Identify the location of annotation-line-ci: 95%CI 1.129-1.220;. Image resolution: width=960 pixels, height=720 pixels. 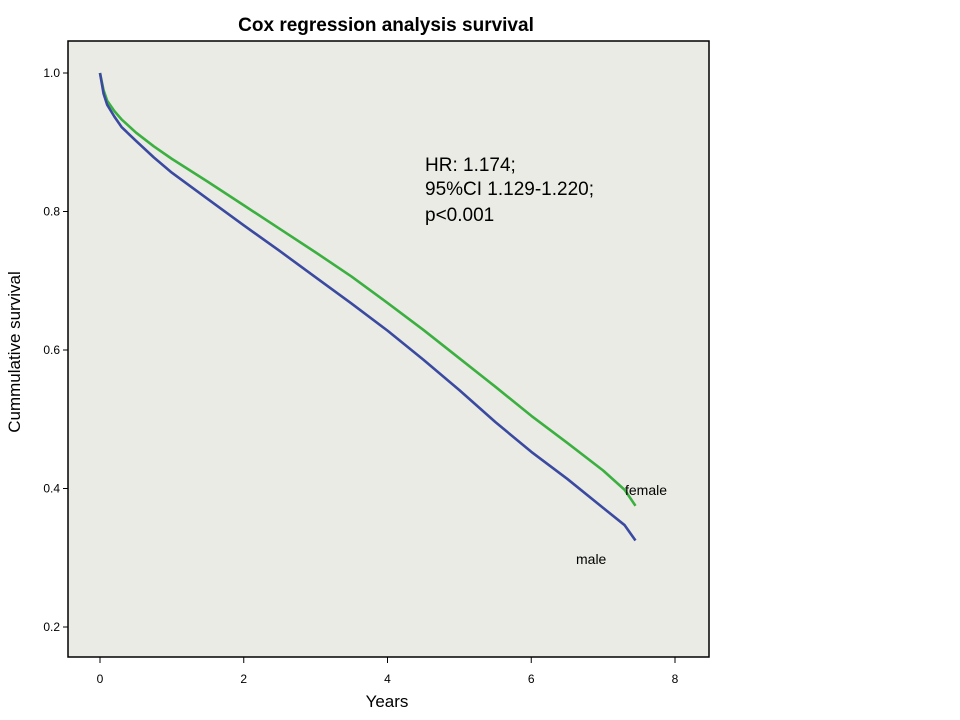
(509, 189).